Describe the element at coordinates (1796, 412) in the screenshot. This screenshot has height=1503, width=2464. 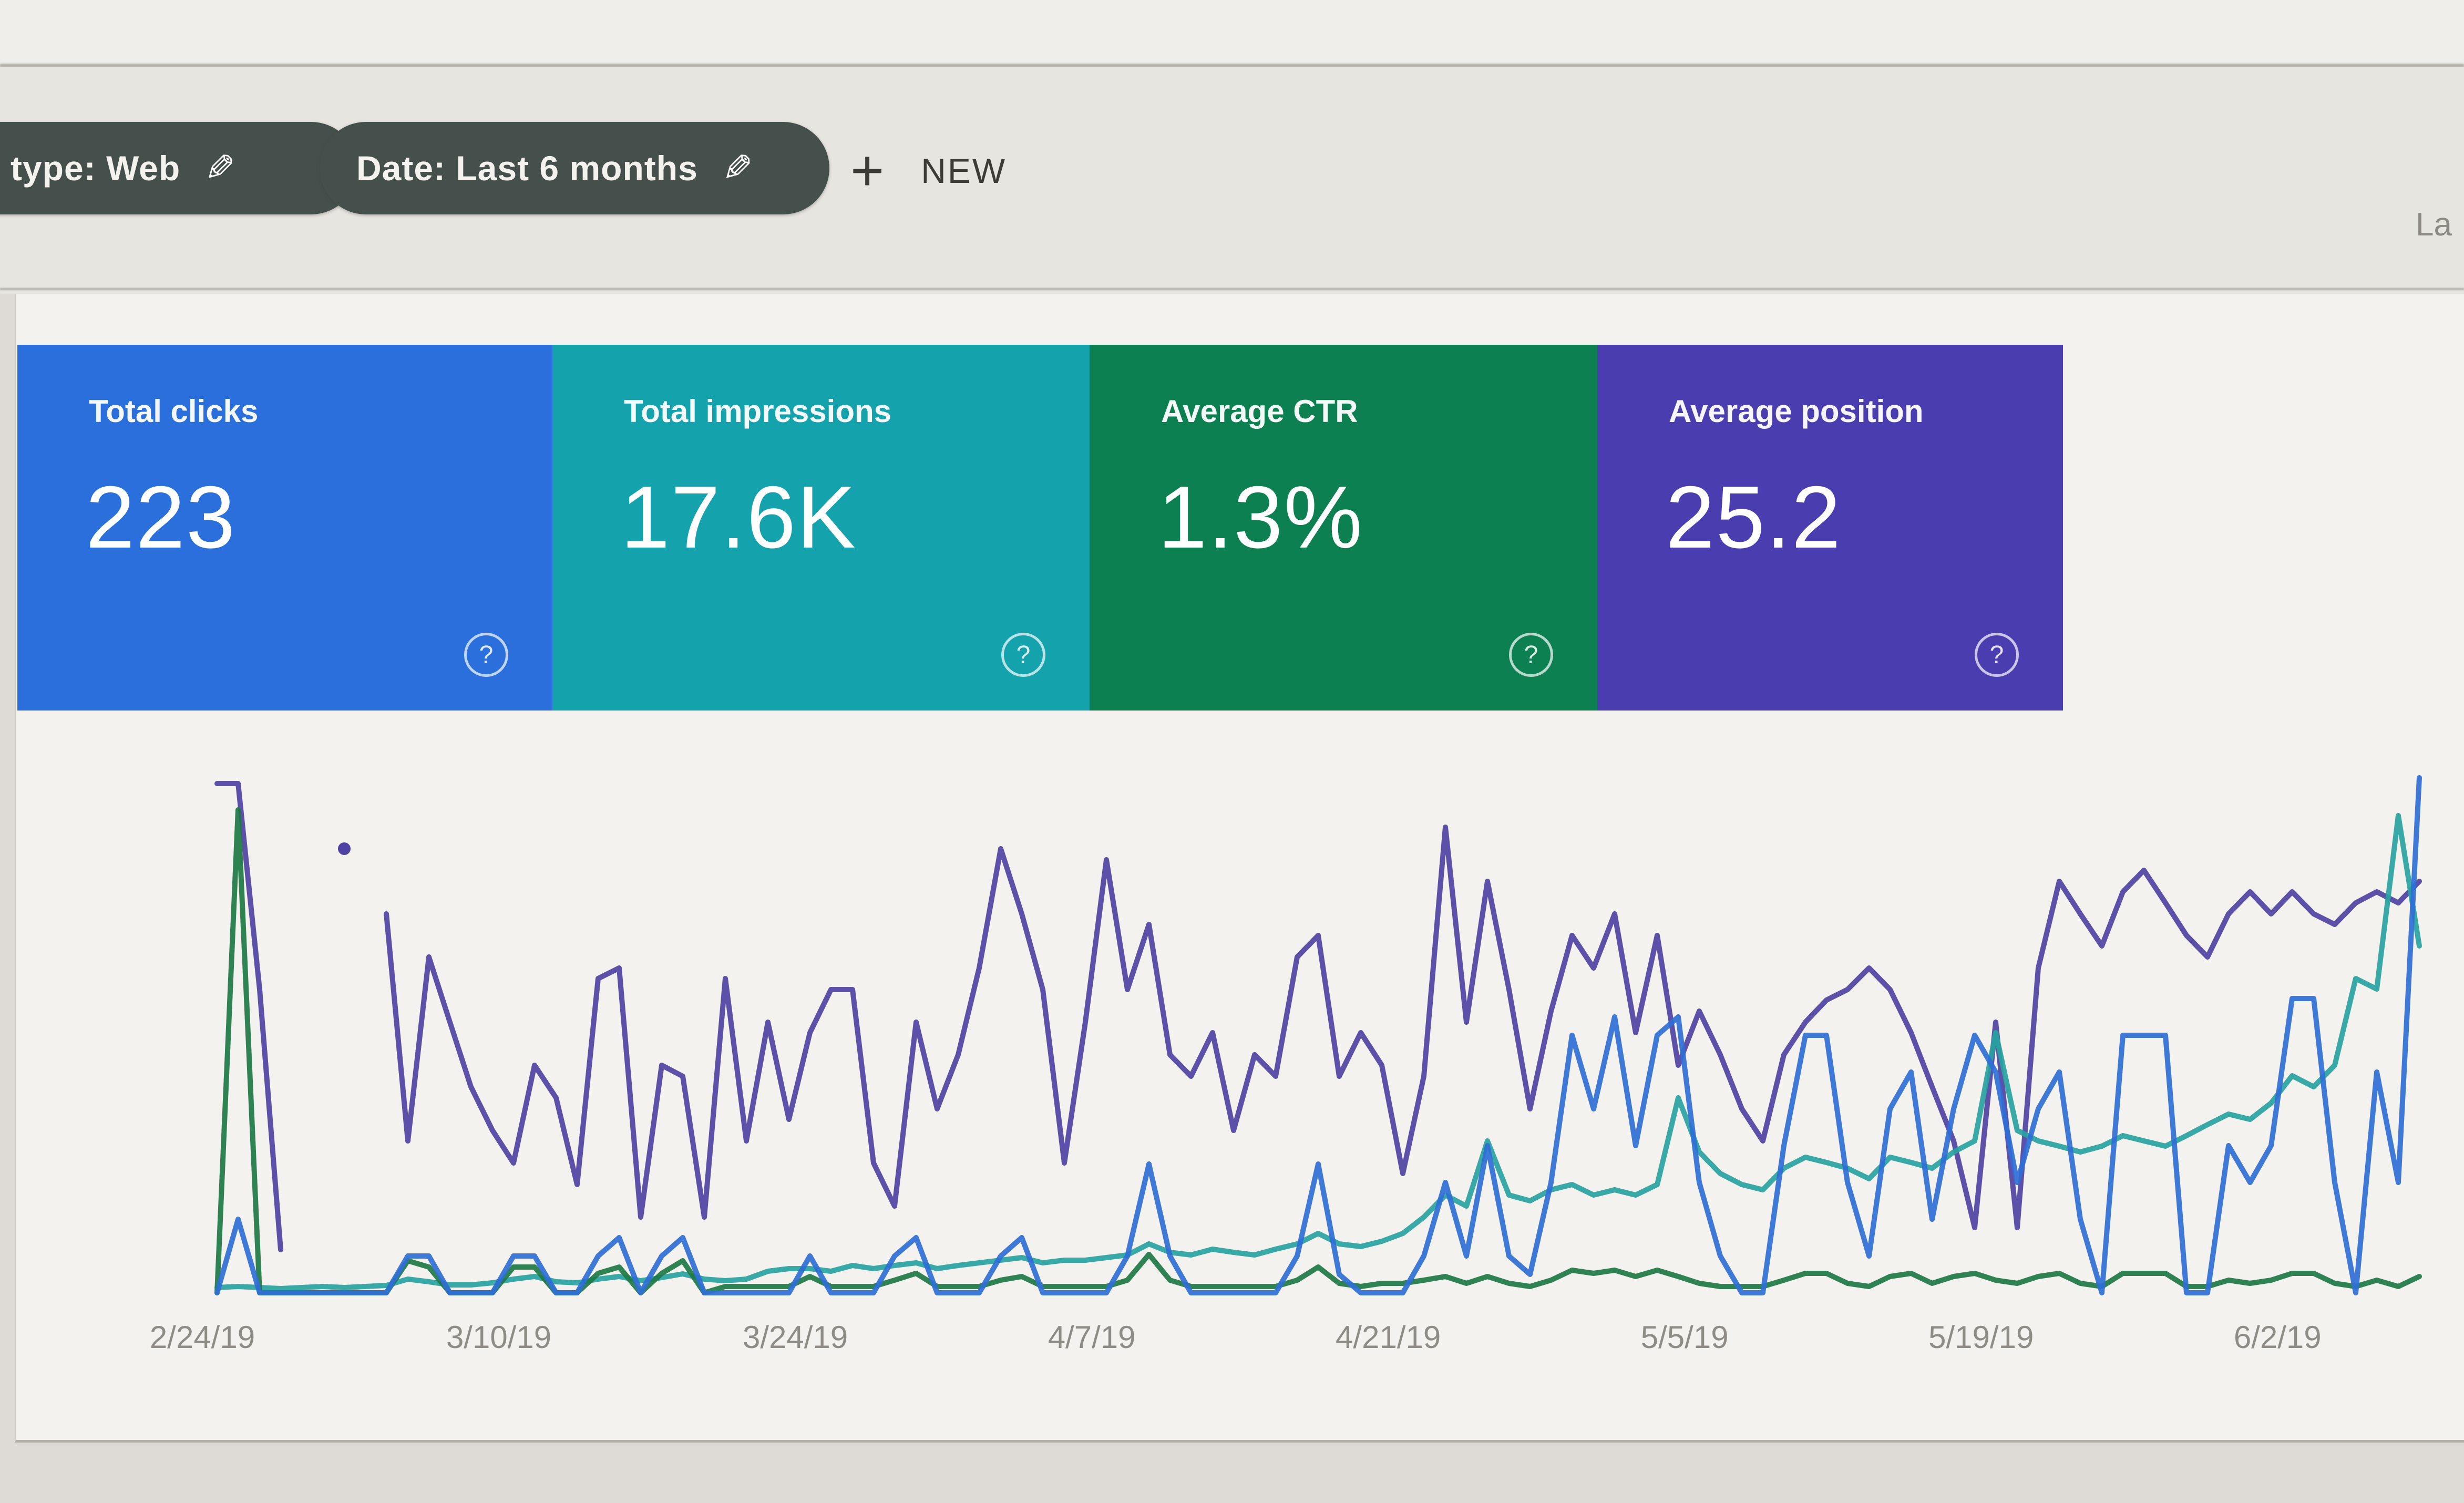
I see `average-position-label: Average position` at that location.